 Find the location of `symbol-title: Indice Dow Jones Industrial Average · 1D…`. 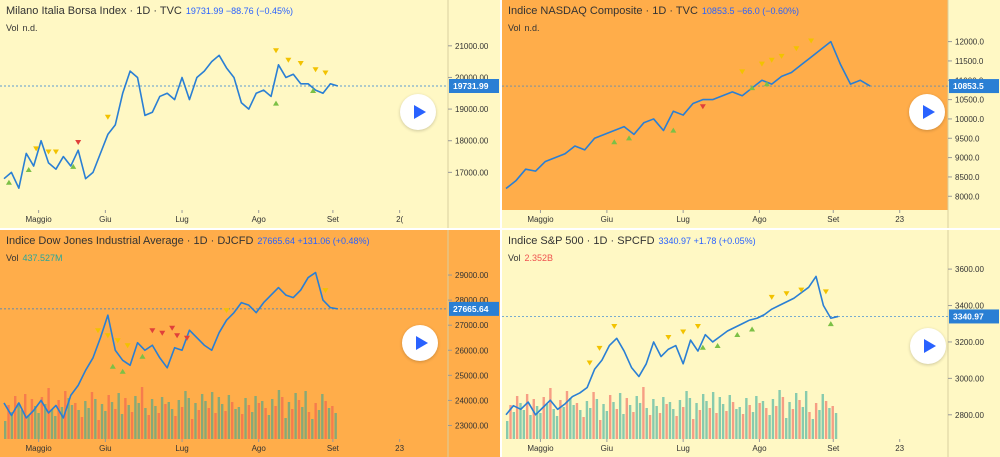

symbol-title: Indice Dow Jones Industrial Average · 1D… is located at coordinates (130, 241).